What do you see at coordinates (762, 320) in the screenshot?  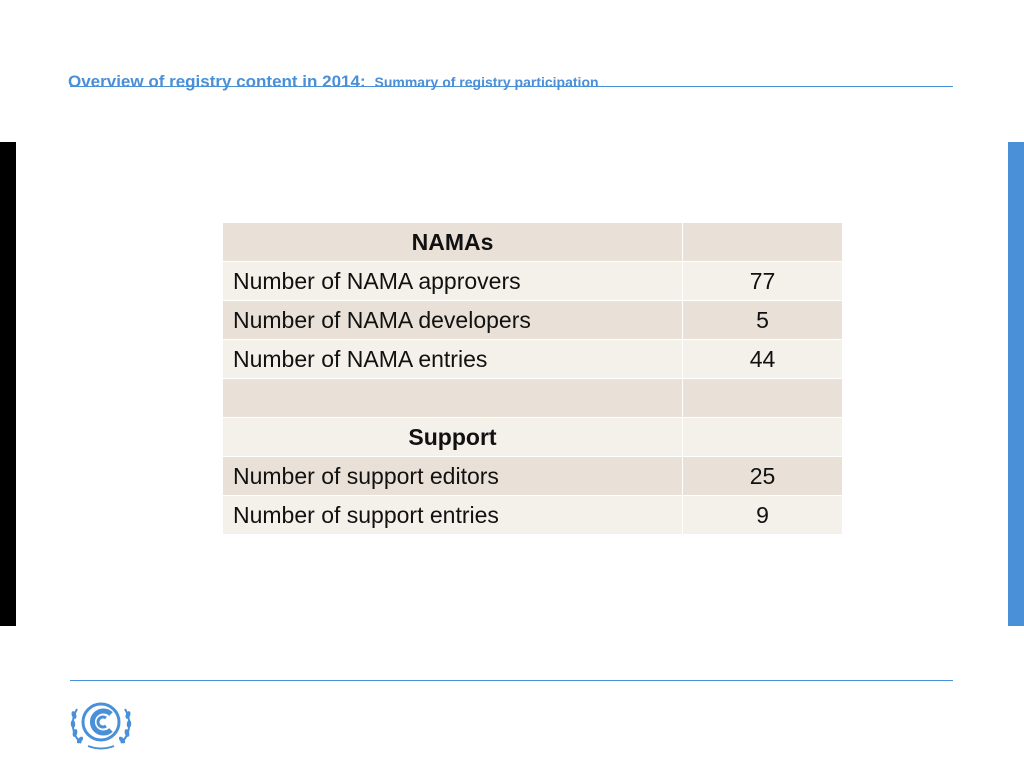 I see `row-value: 5` at bounding box center [762, 320].